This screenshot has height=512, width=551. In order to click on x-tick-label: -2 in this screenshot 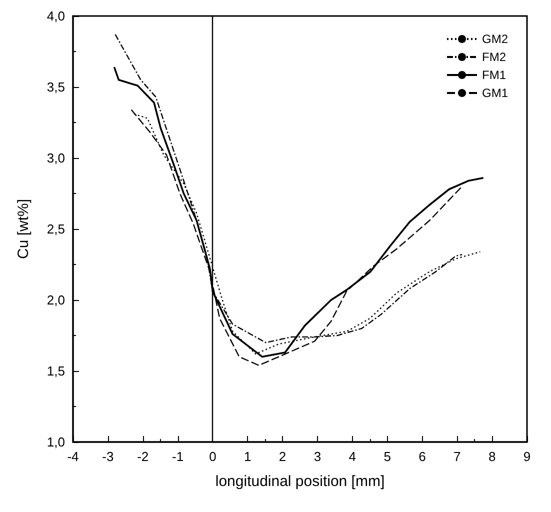, I will do `click(143, 456)`.